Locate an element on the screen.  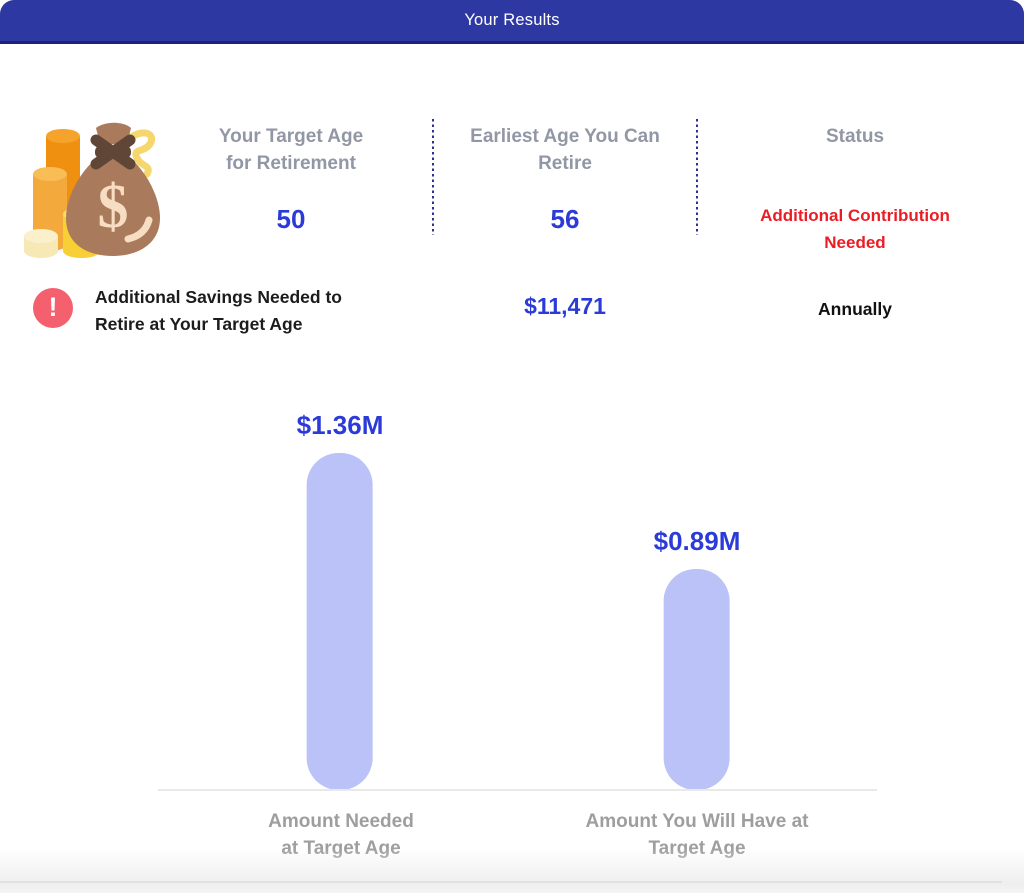
bottom-fade is located at coordinates (512, 870).